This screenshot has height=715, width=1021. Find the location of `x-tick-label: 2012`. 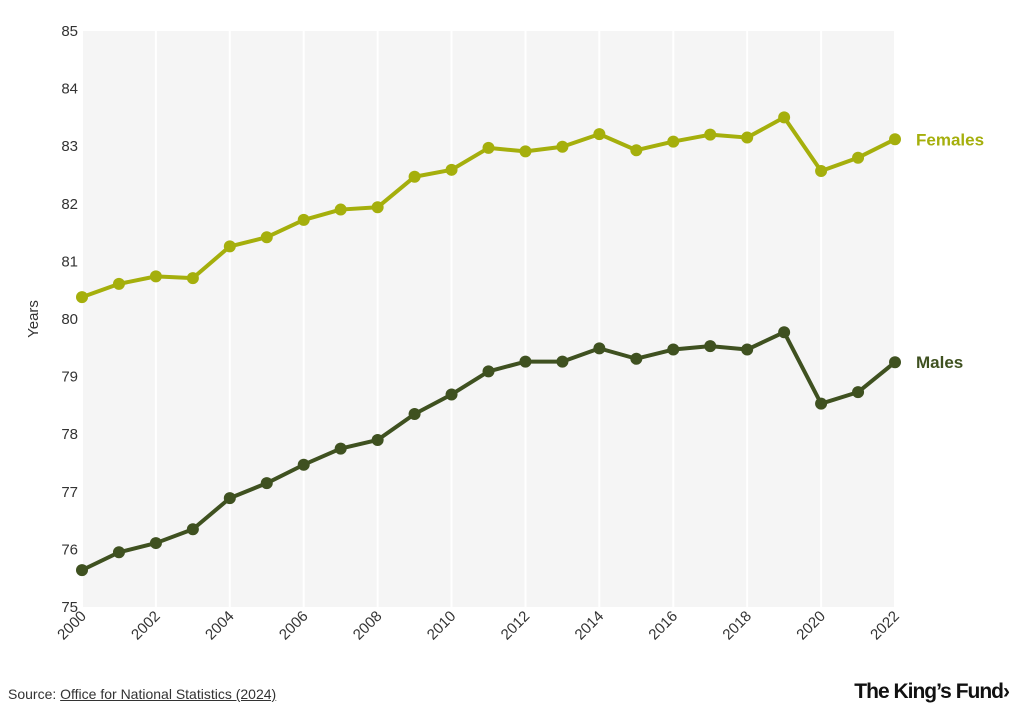

x-tick-label: 2012 is located at coordinates (516, 626).